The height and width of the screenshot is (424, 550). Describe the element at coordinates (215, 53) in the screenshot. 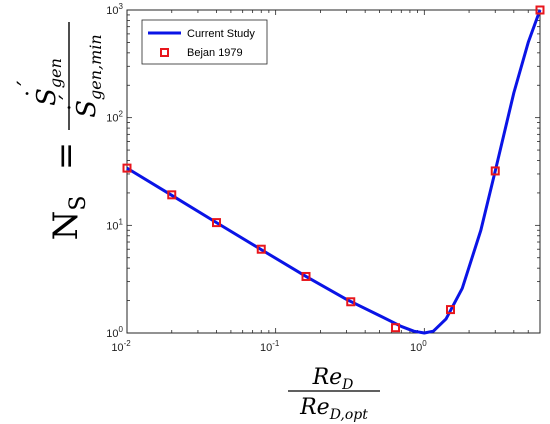

I see `legend-label-bejan: Bejan 1979` at that location.